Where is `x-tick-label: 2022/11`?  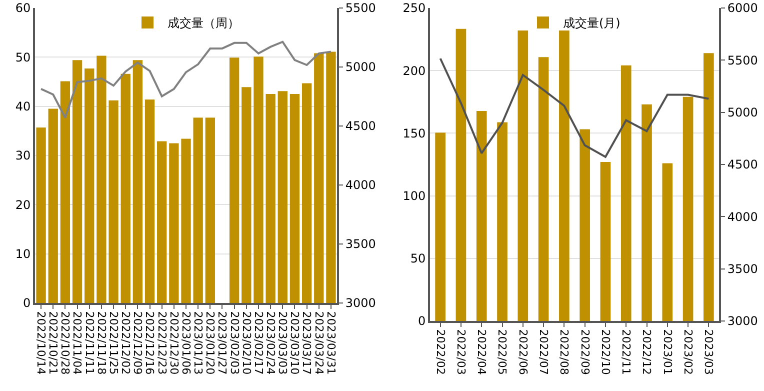 x-tick-label: 2022/11 is located at coordinates (626, 352).